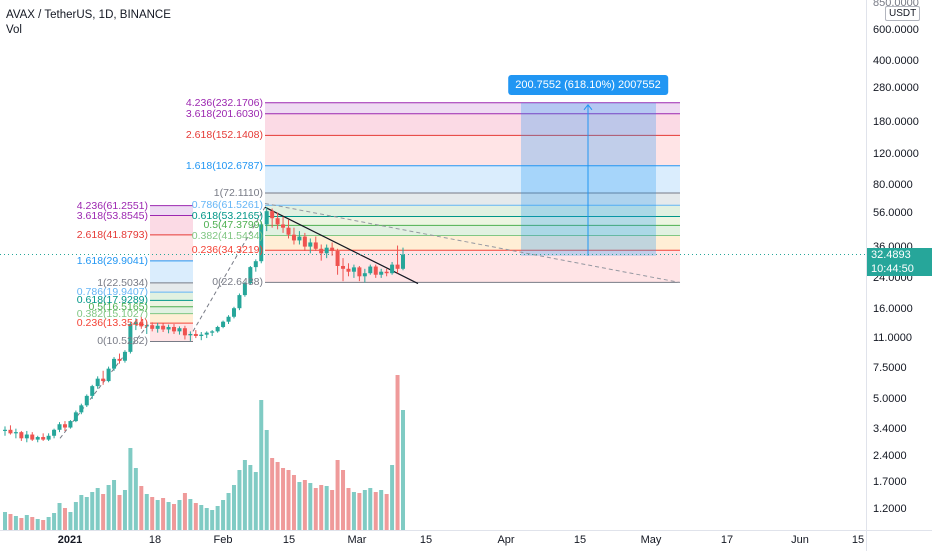 The image size is (932, 551). Describe the element at coordinates (122, 341) in the screenshot. I see `fib-level-label: 0(10.5282)` at that location.